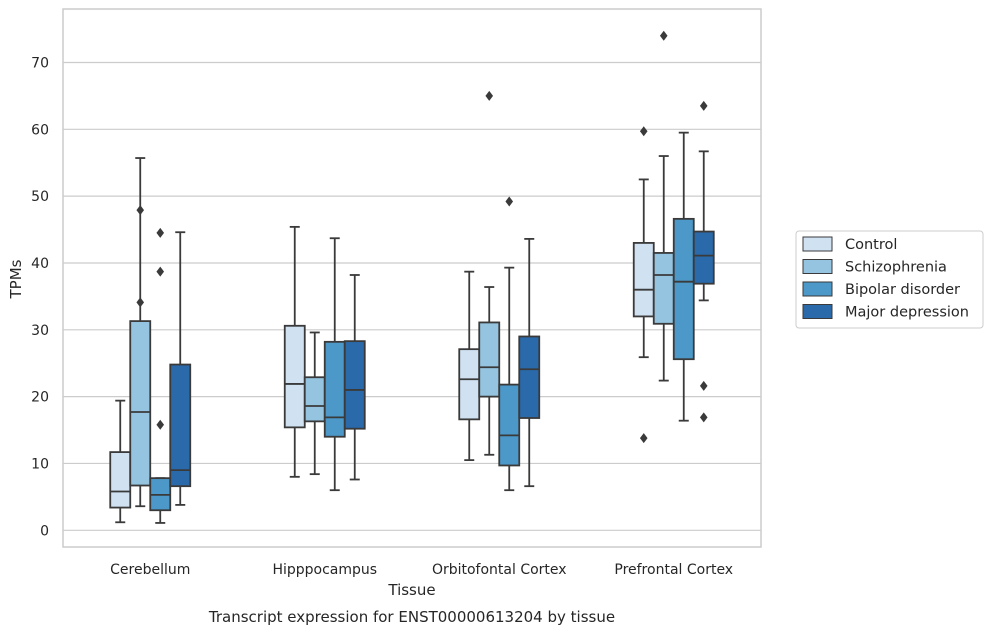  I want to click on y-tick-label: 30, so click(40, 331).